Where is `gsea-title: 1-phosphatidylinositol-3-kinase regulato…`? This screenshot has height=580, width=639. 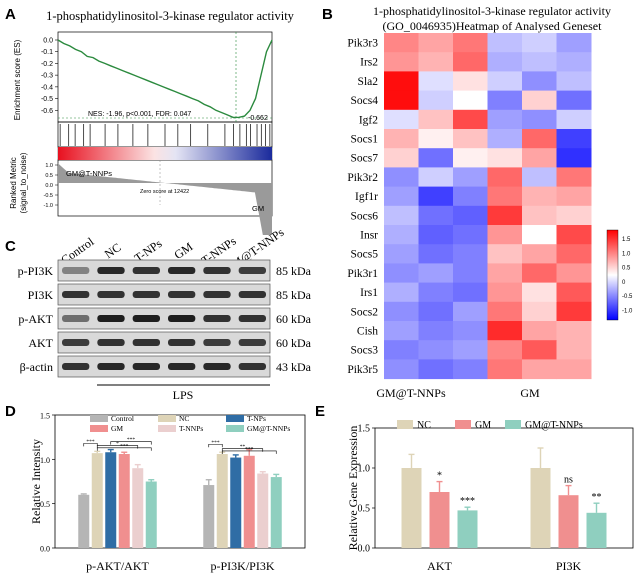
gsea-title: 1-phosphatidylinositol-3-kinase regulato… is located at coordinates (170, 16).